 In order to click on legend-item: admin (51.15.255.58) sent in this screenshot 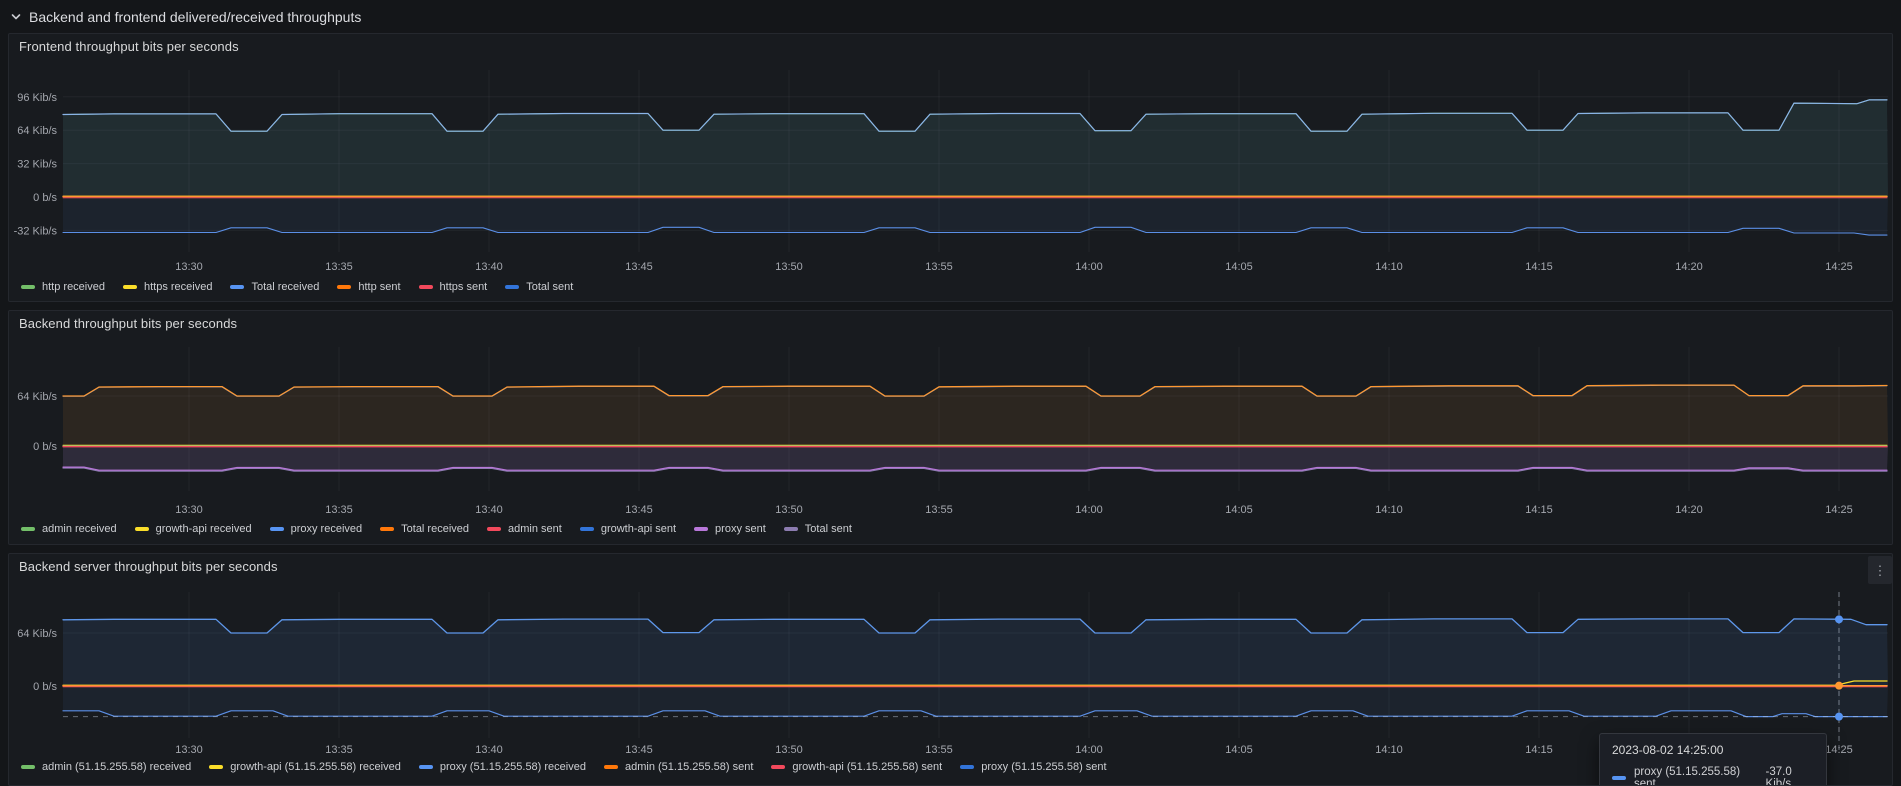, I will do `click(678, 767)`.